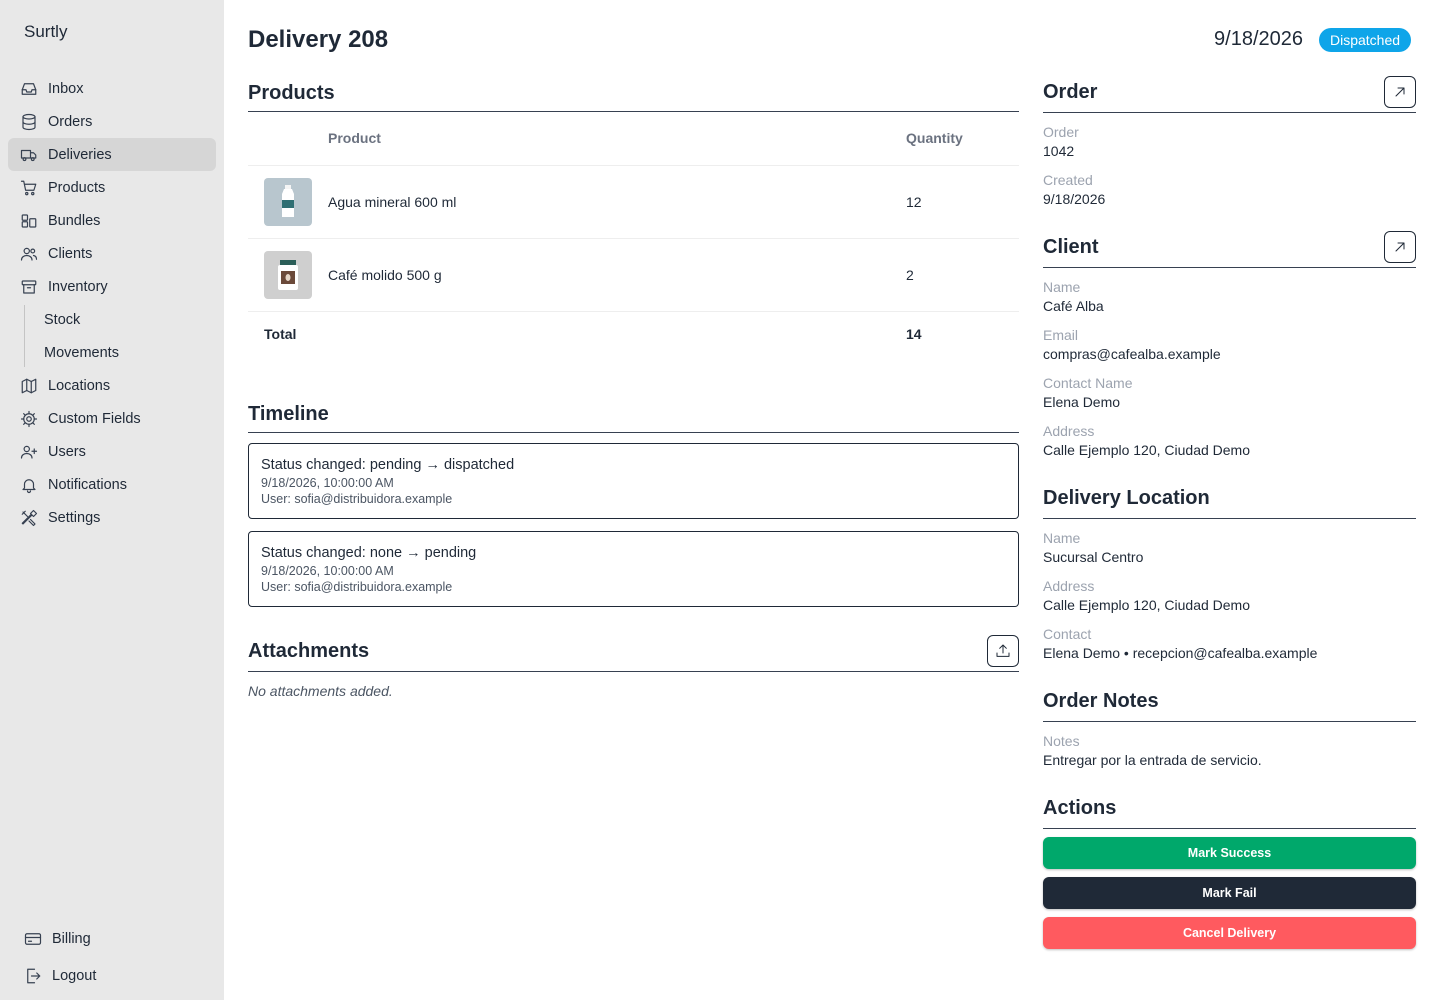 This screenshot has height=1000, width=1440. I want to click on timeline-user: User: sofia@distribuidora.example, so click(357, 499).